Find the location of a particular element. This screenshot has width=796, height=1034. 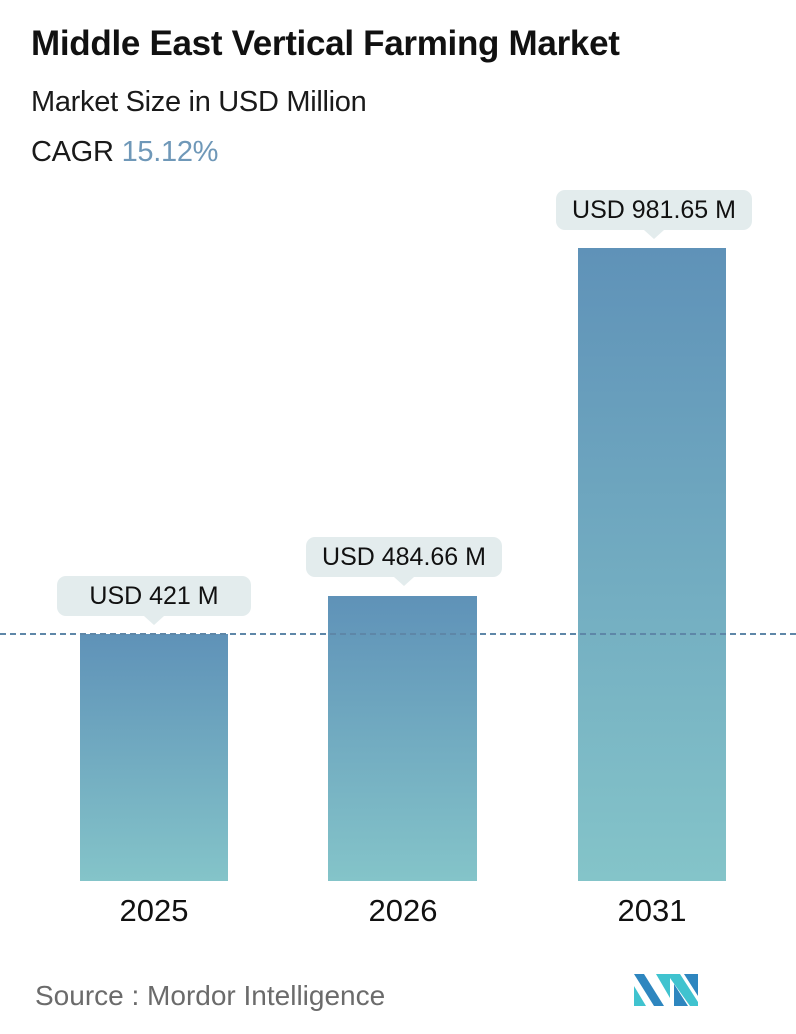

bar-value-label-2026: USD 484.66 M is located at coordinates (404, 561).